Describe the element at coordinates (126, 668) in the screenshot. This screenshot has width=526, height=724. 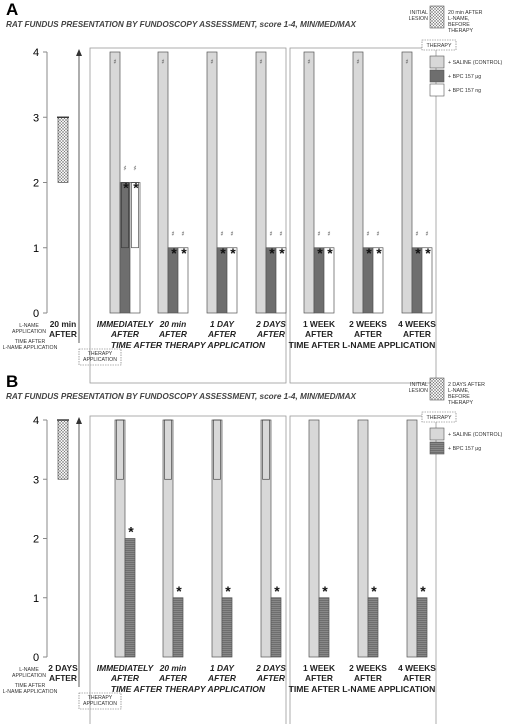
I see `category-label: IMMEDIATELY` at that location.